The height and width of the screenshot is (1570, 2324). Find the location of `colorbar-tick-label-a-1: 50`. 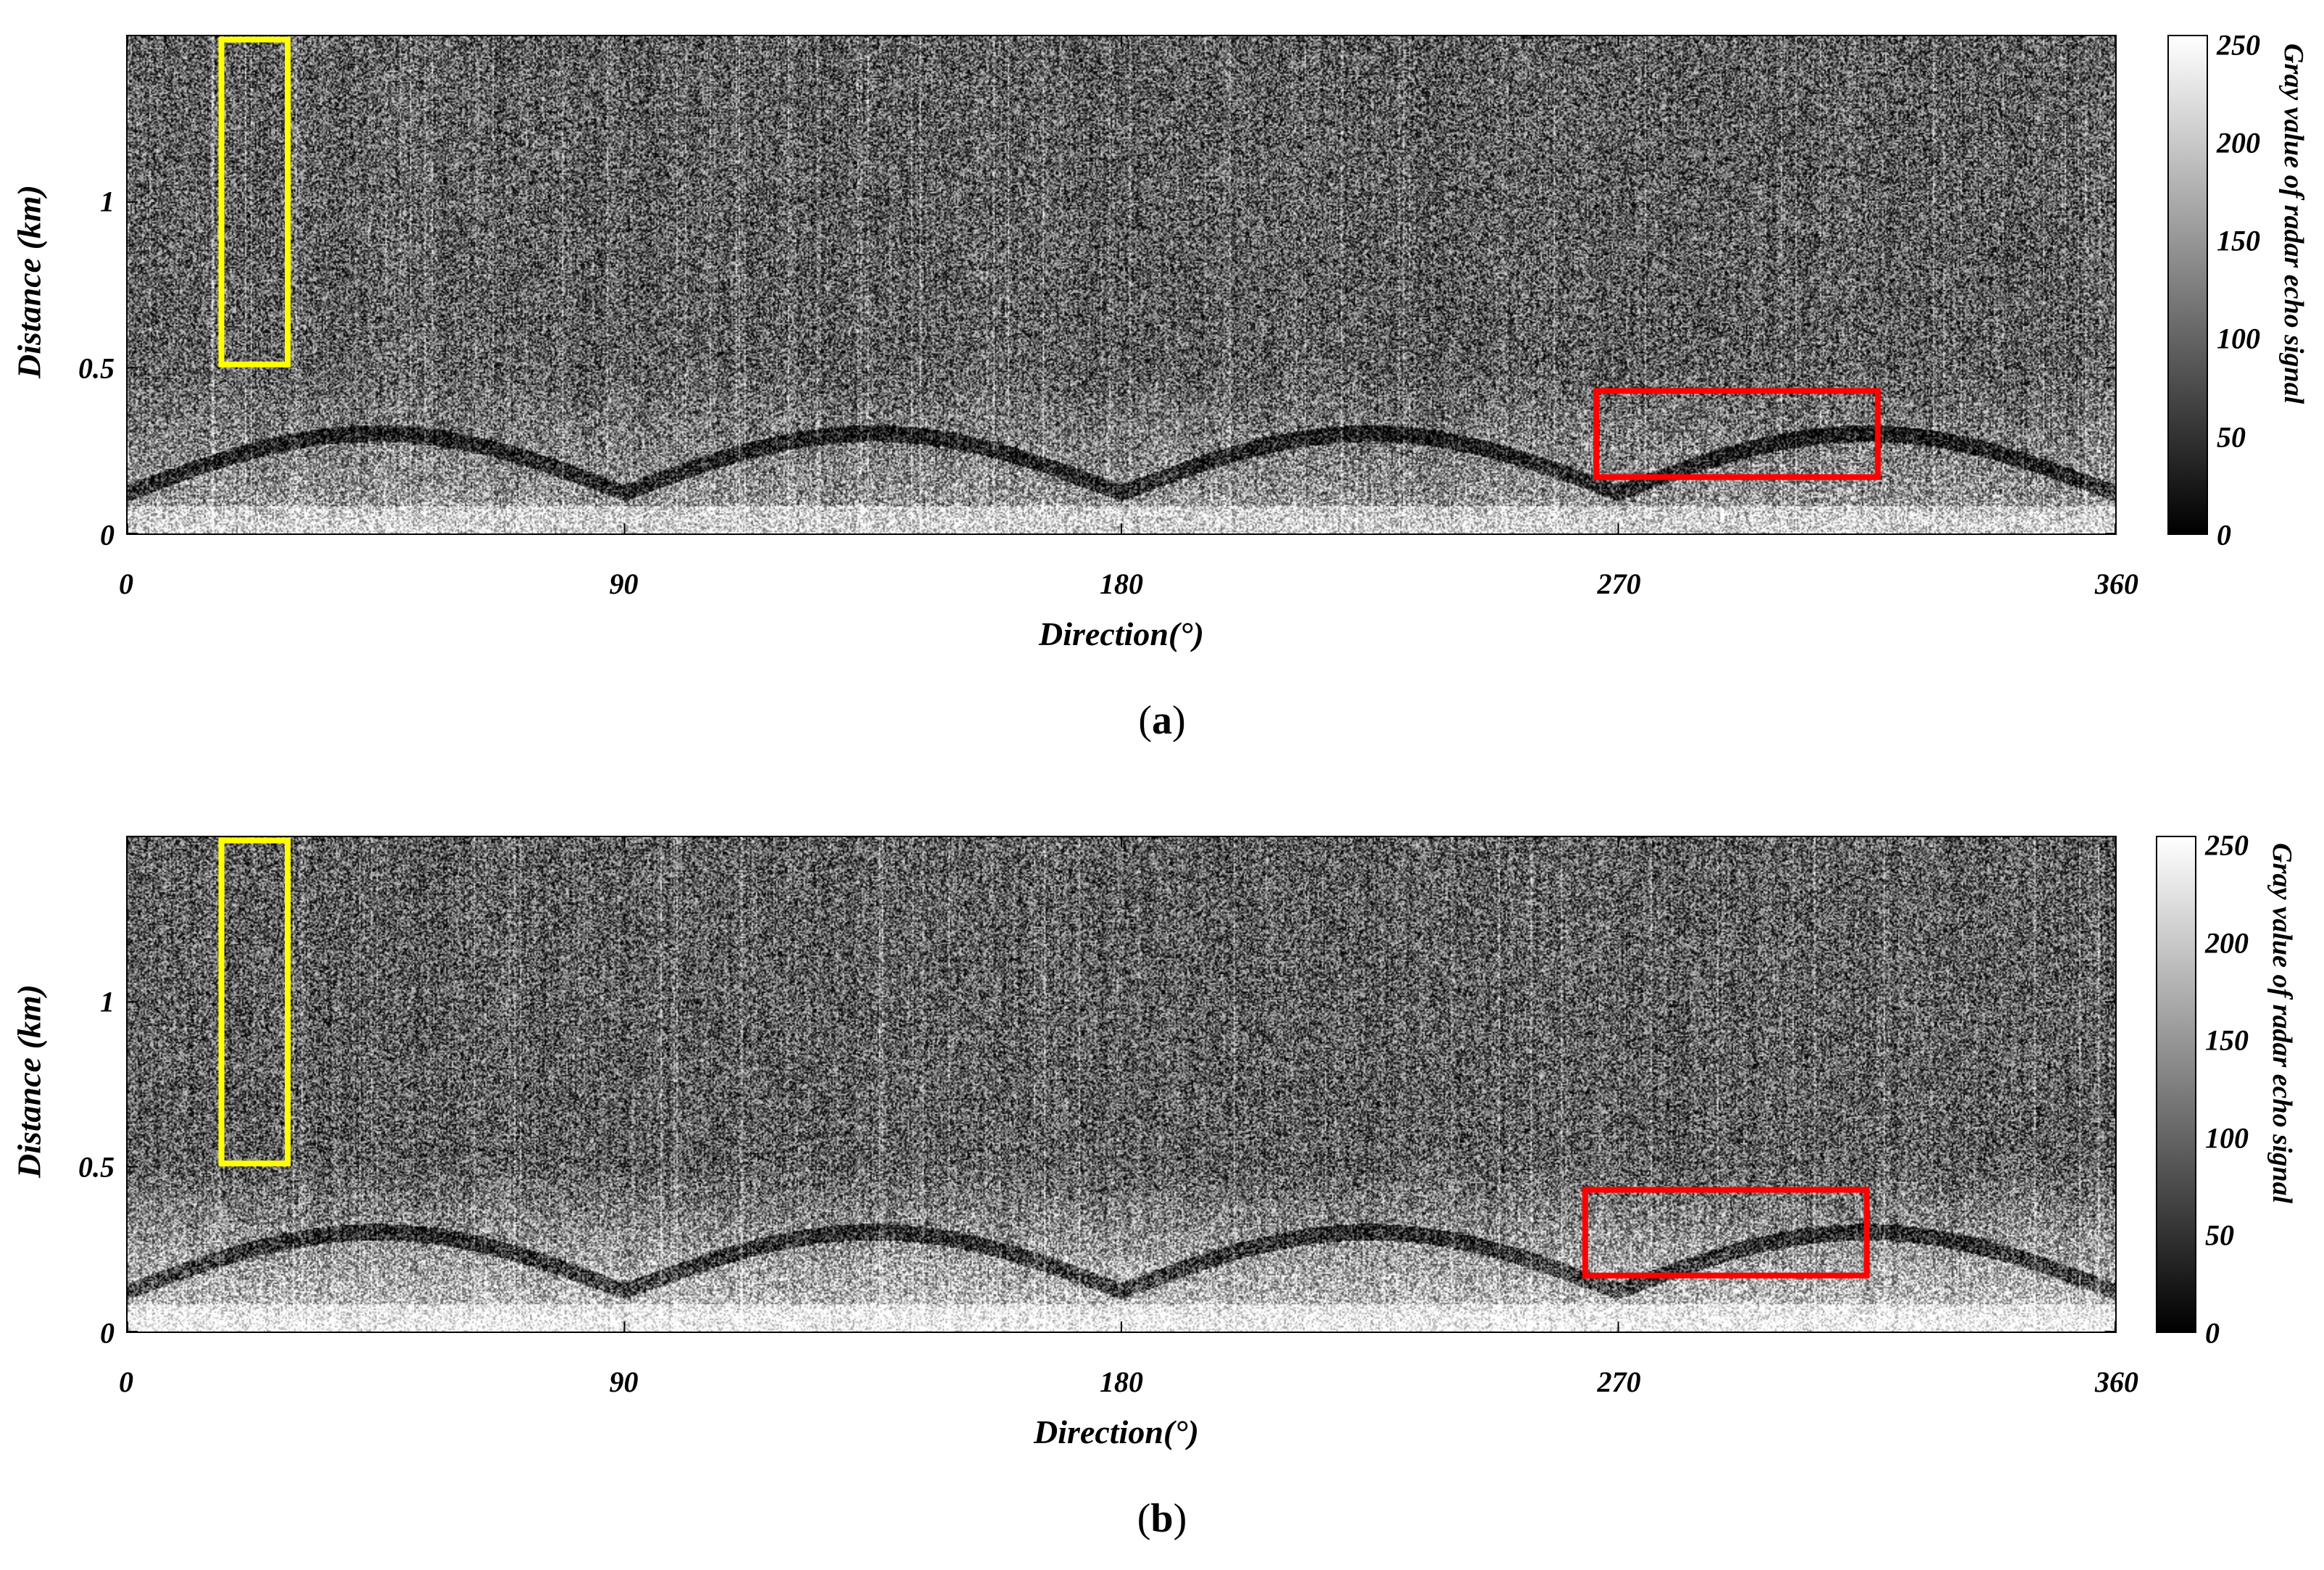

colorbar-tick-label-a-1: 50 is located at coordinates (2231, 437).